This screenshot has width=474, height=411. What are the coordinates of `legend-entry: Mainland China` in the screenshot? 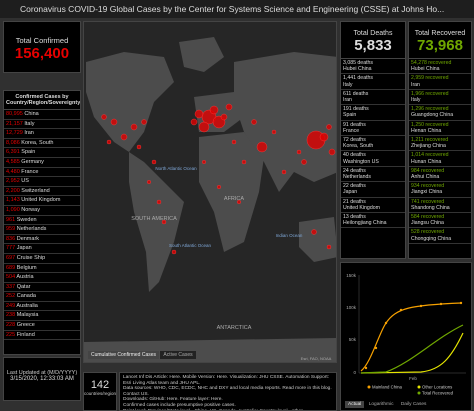 It's located at (387, 387).